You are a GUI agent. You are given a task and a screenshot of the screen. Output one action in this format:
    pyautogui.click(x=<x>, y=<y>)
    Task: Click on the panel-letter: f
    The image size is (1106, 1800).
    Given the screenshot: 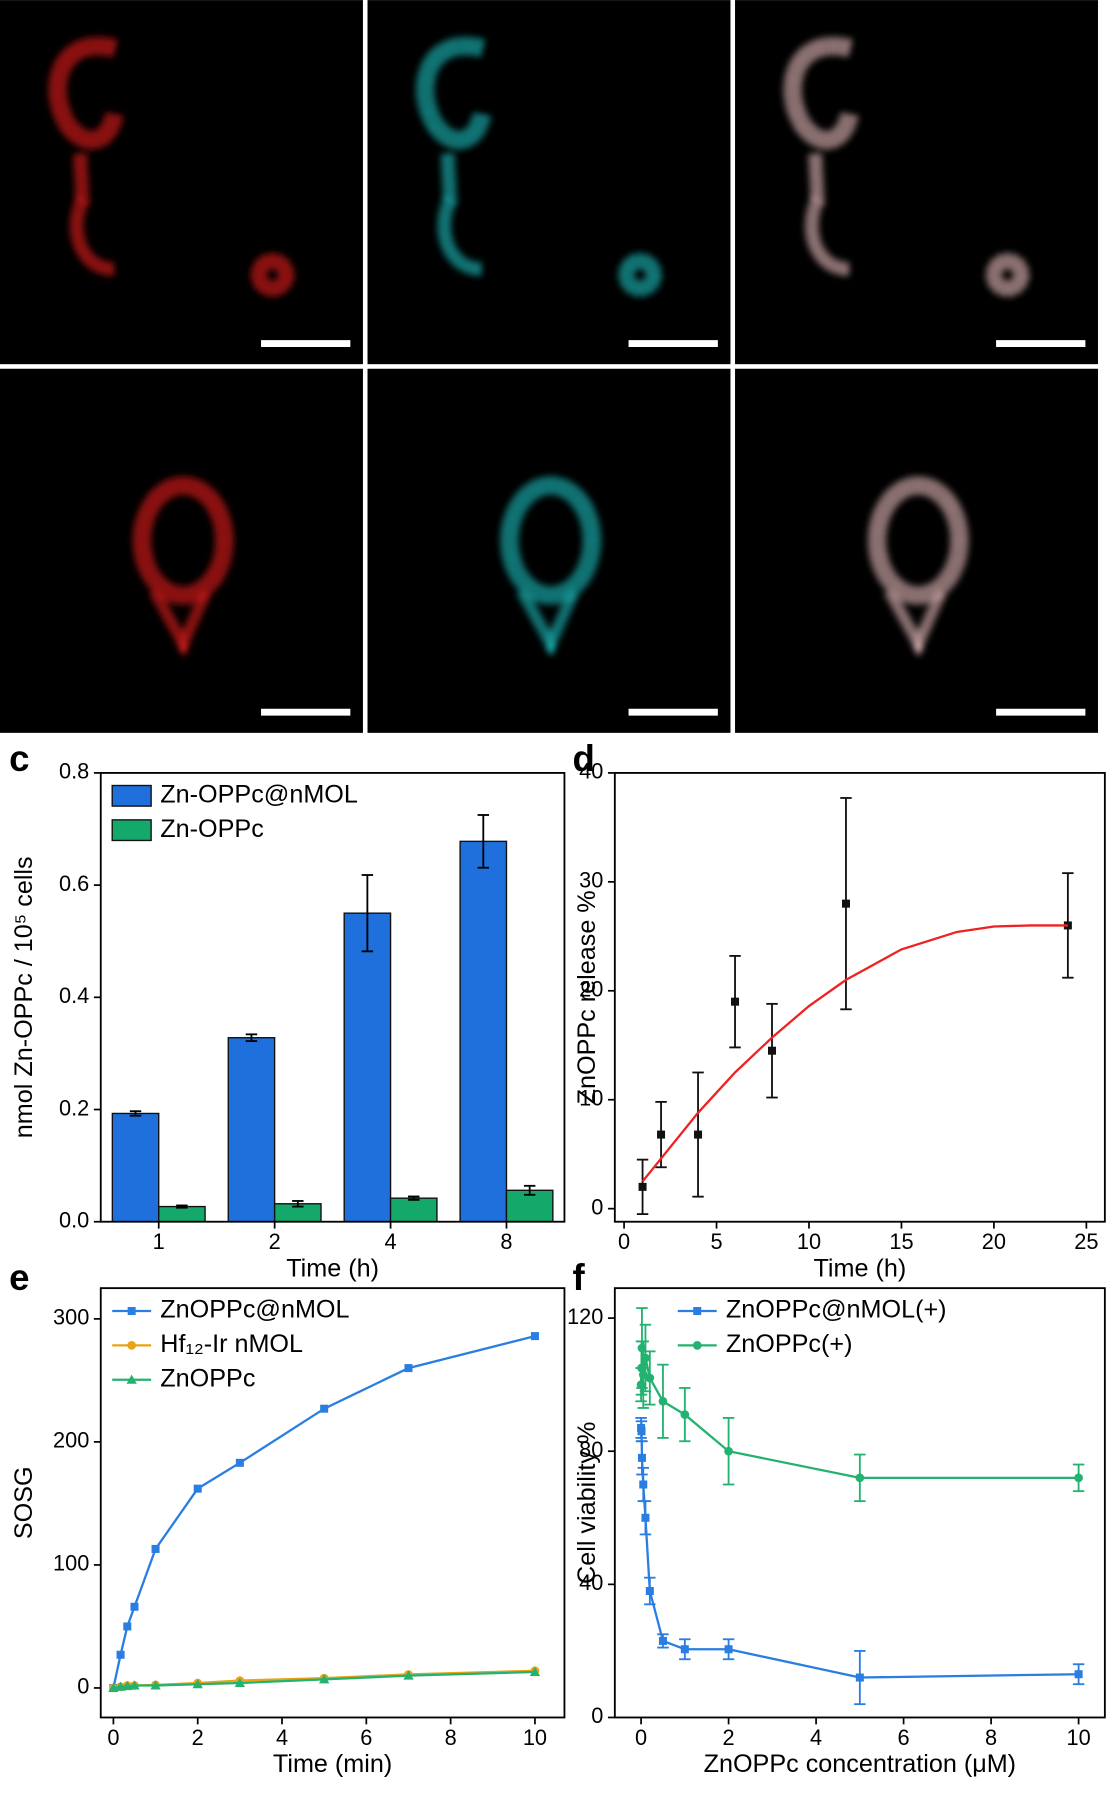 What is the action you would take?
    pyautogui.click(x=578, y=1277)
    